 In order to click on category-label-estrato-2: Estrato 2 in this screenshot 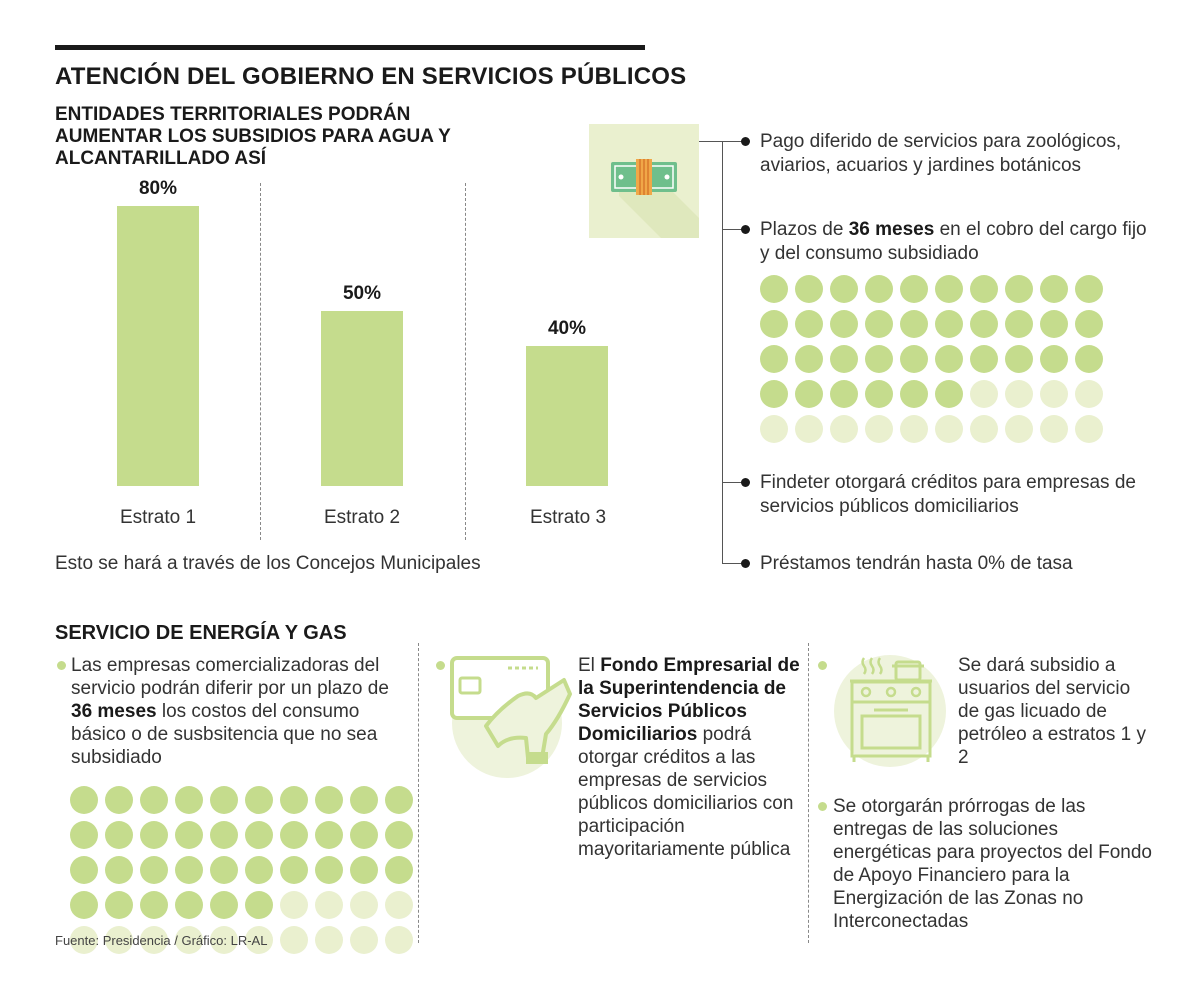, I will do `click(362, 517)`.